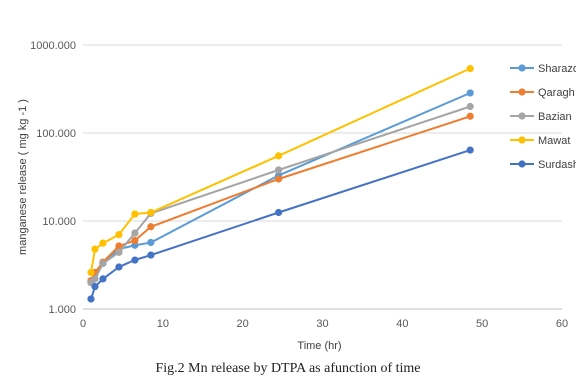  Describe the element at coordinates (555, 117) in the screenshot. I see `legend-label: Bazian` at that location.